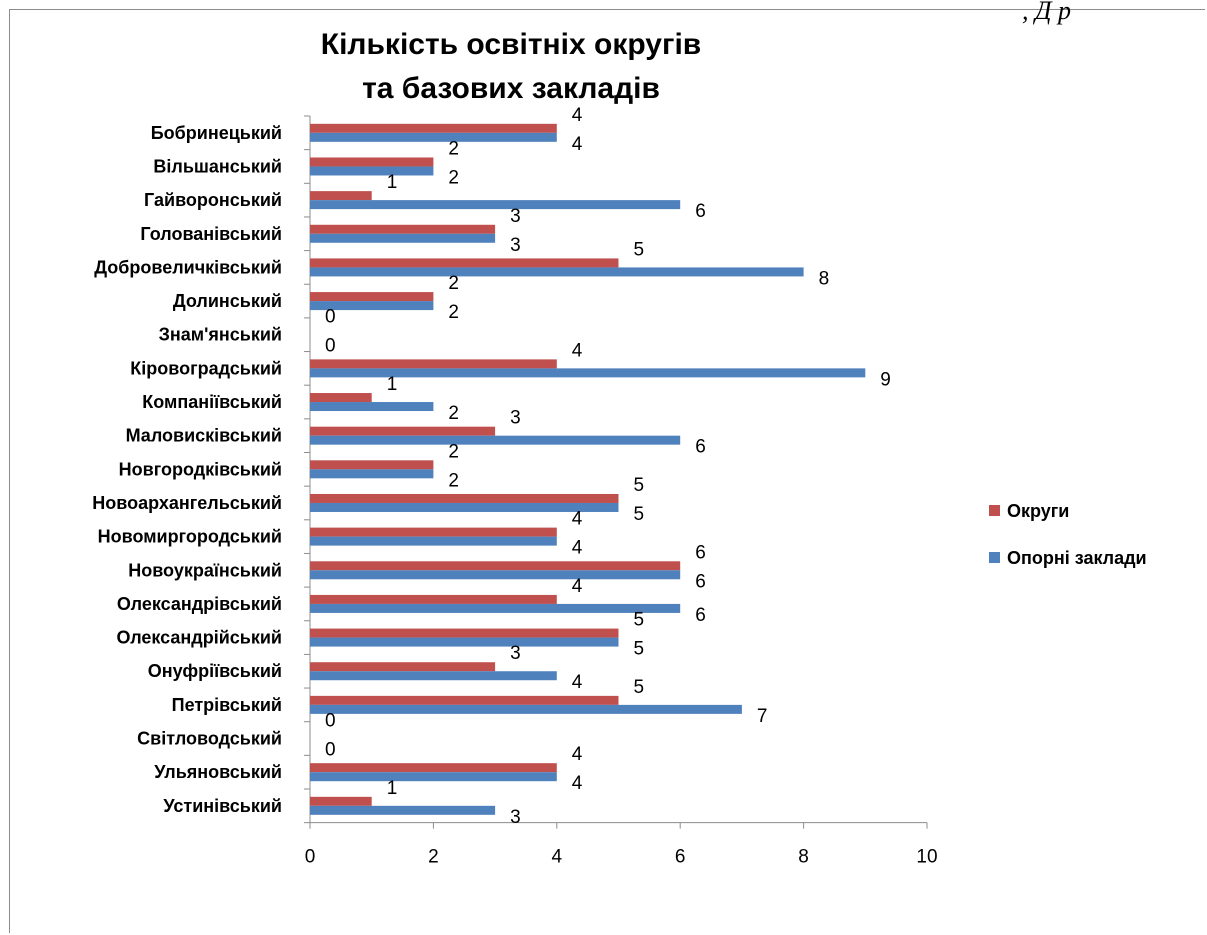 The width and height of the screenshot is (1207, 935). Describe the element at coordinates (1047, 12) in the screenshot. I see `corner-text: , Д р` at that location.